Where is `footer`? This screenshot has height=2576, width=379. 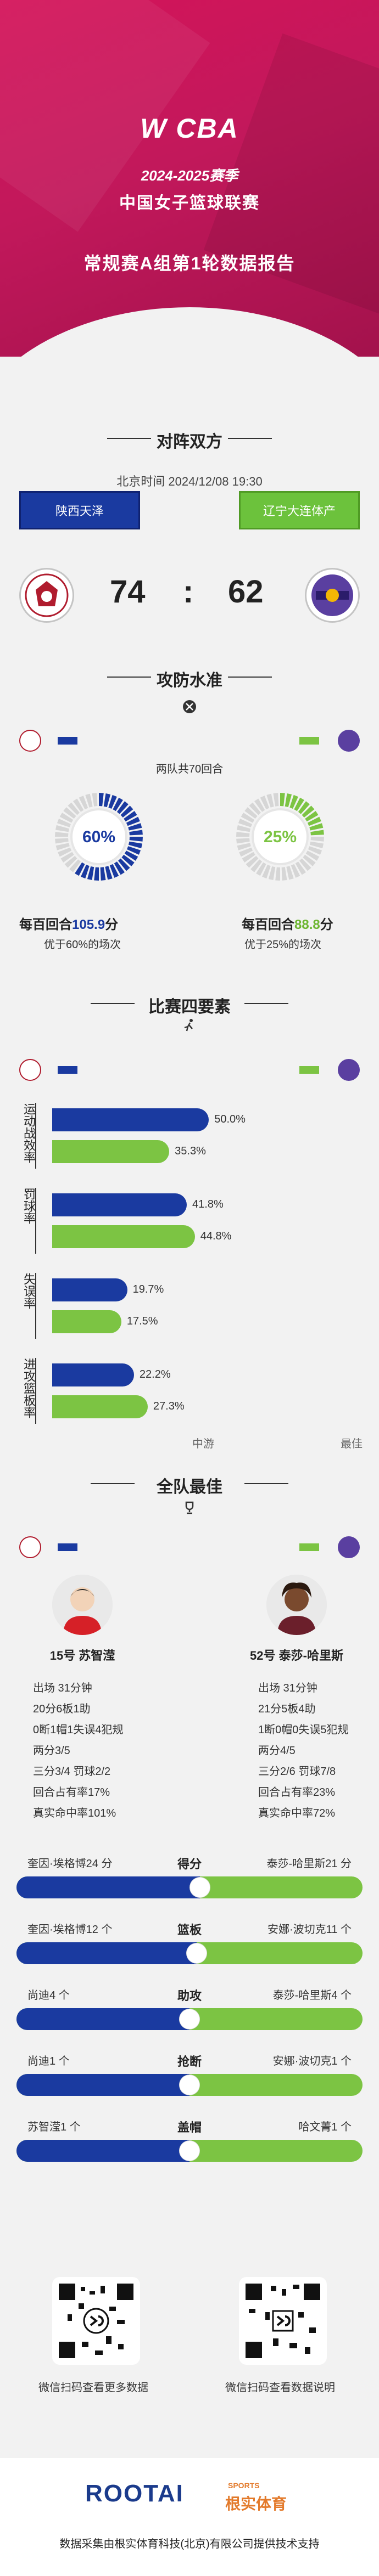 footer is located at coordinates (189, 2517).